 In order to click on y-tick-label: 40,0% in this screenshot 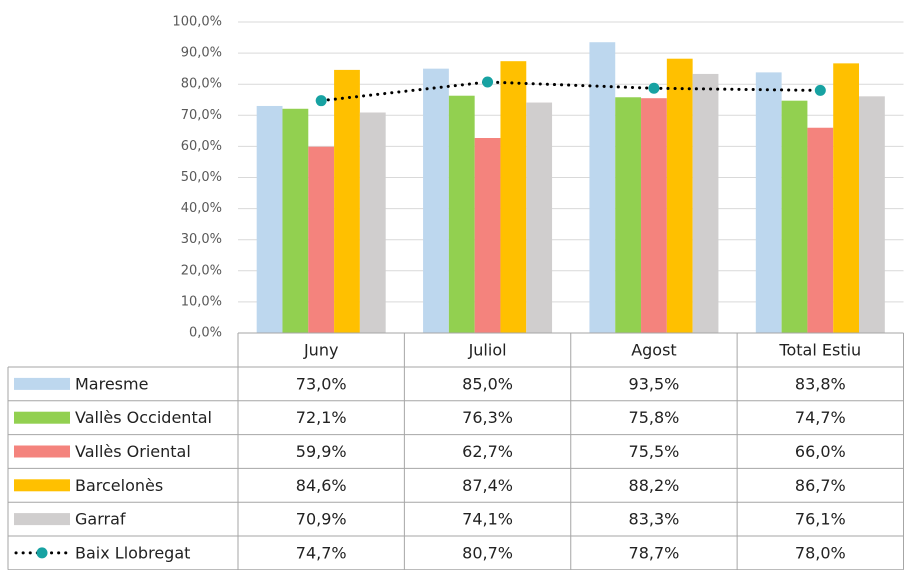, I will do `click(201, 208)`.